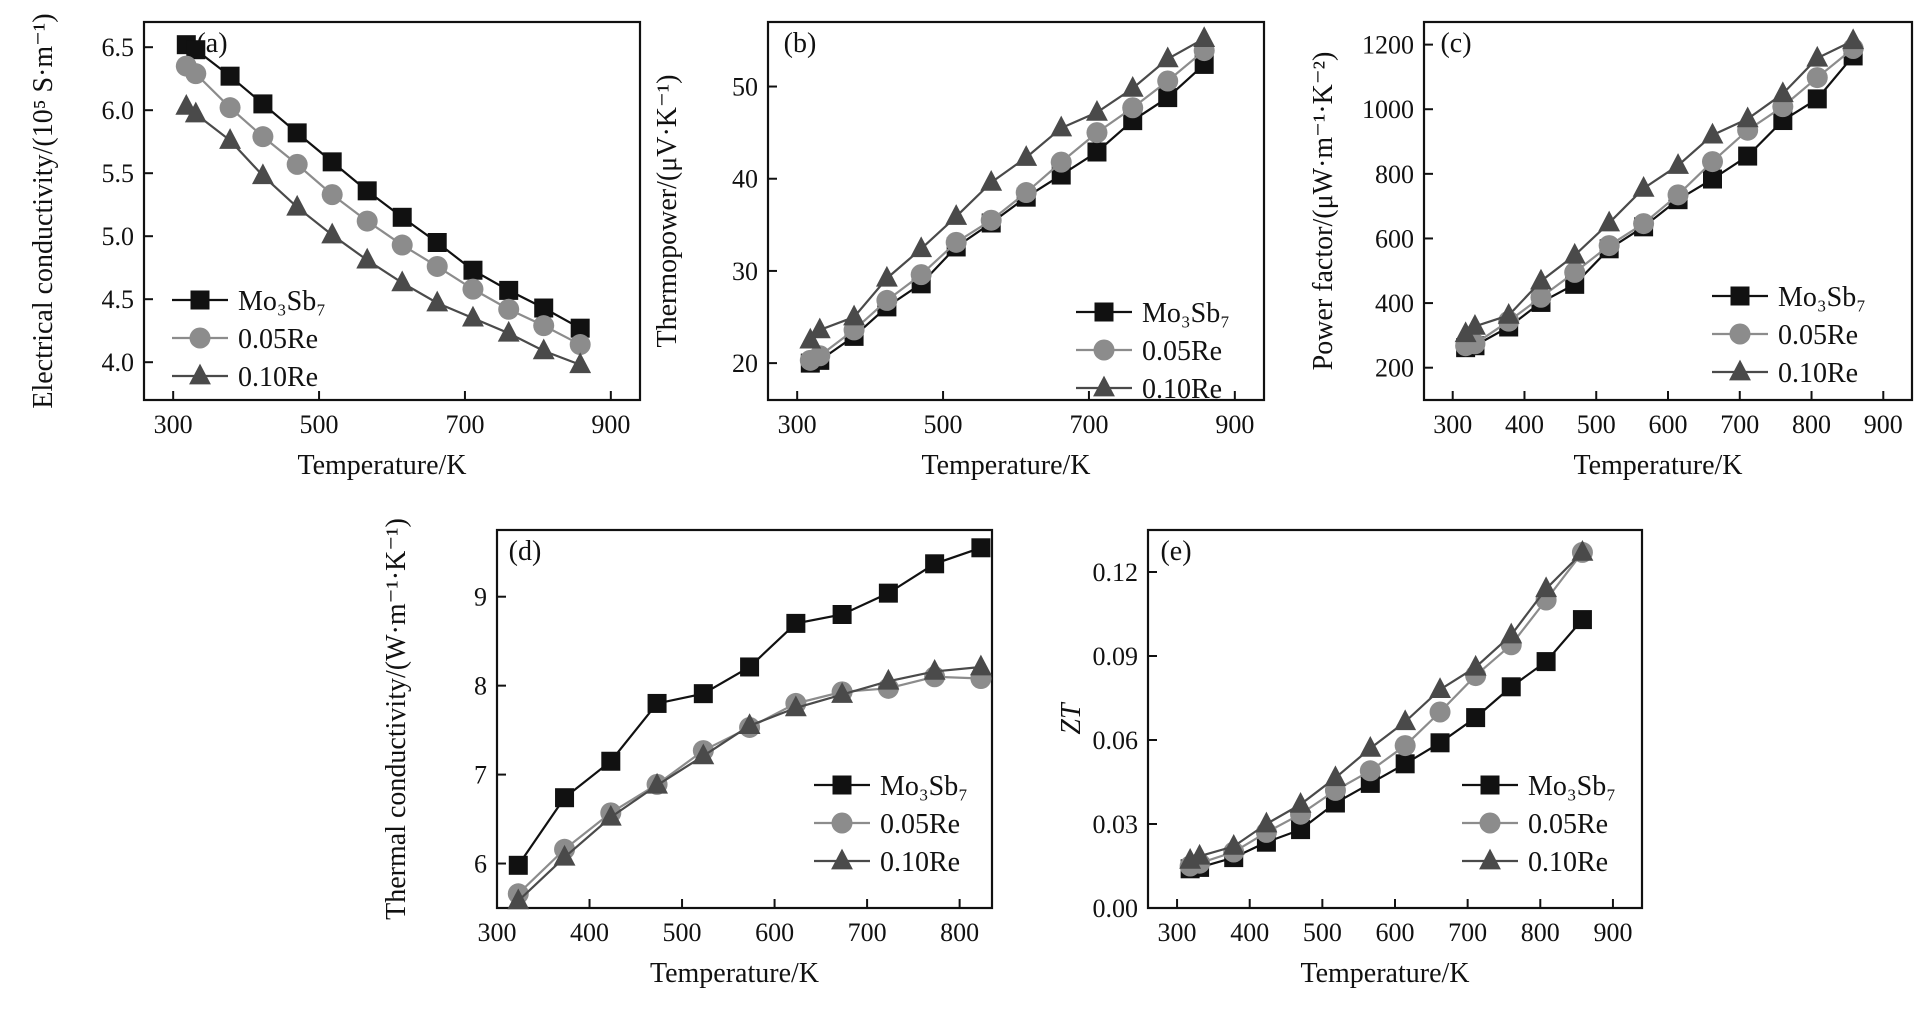 This screenshot has height=1013, width=1930. I want to click on x-tick-label: 300, so click(1452, 424).